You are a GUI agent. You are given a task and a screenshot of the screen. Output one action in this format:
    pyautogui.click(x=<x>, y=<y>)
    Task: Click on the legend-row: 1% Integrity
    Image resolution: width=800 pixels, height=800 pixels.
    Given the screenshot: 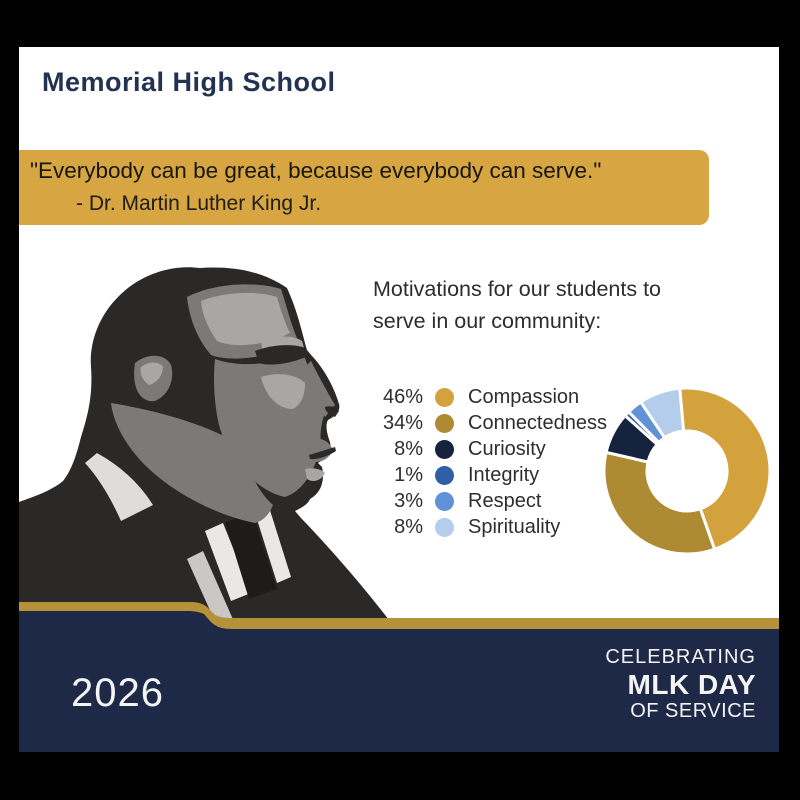 What is the action you would take?
    pyautogui.click(x=493, y=475)
    